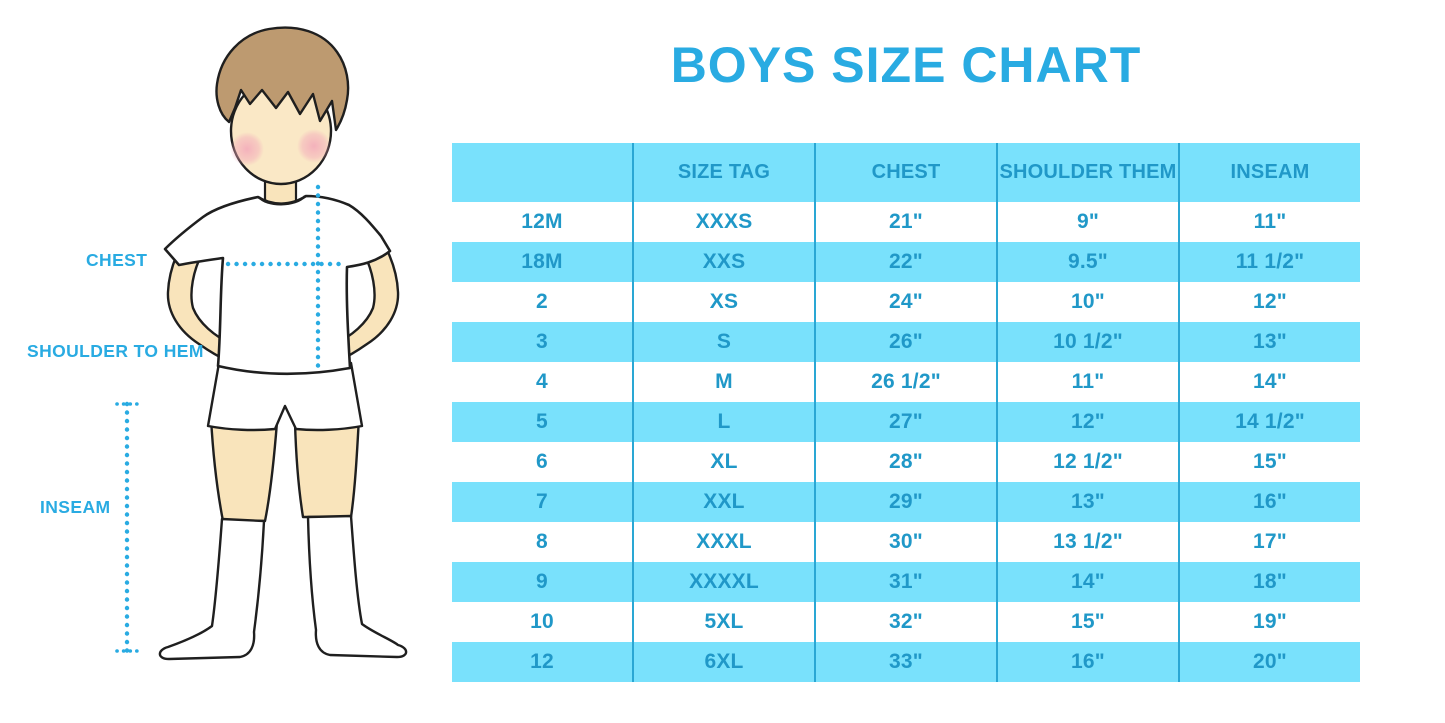 The width and height of the screenshot is (1445, 723). I want to click on table-cell: 18", so click(1270, 581).